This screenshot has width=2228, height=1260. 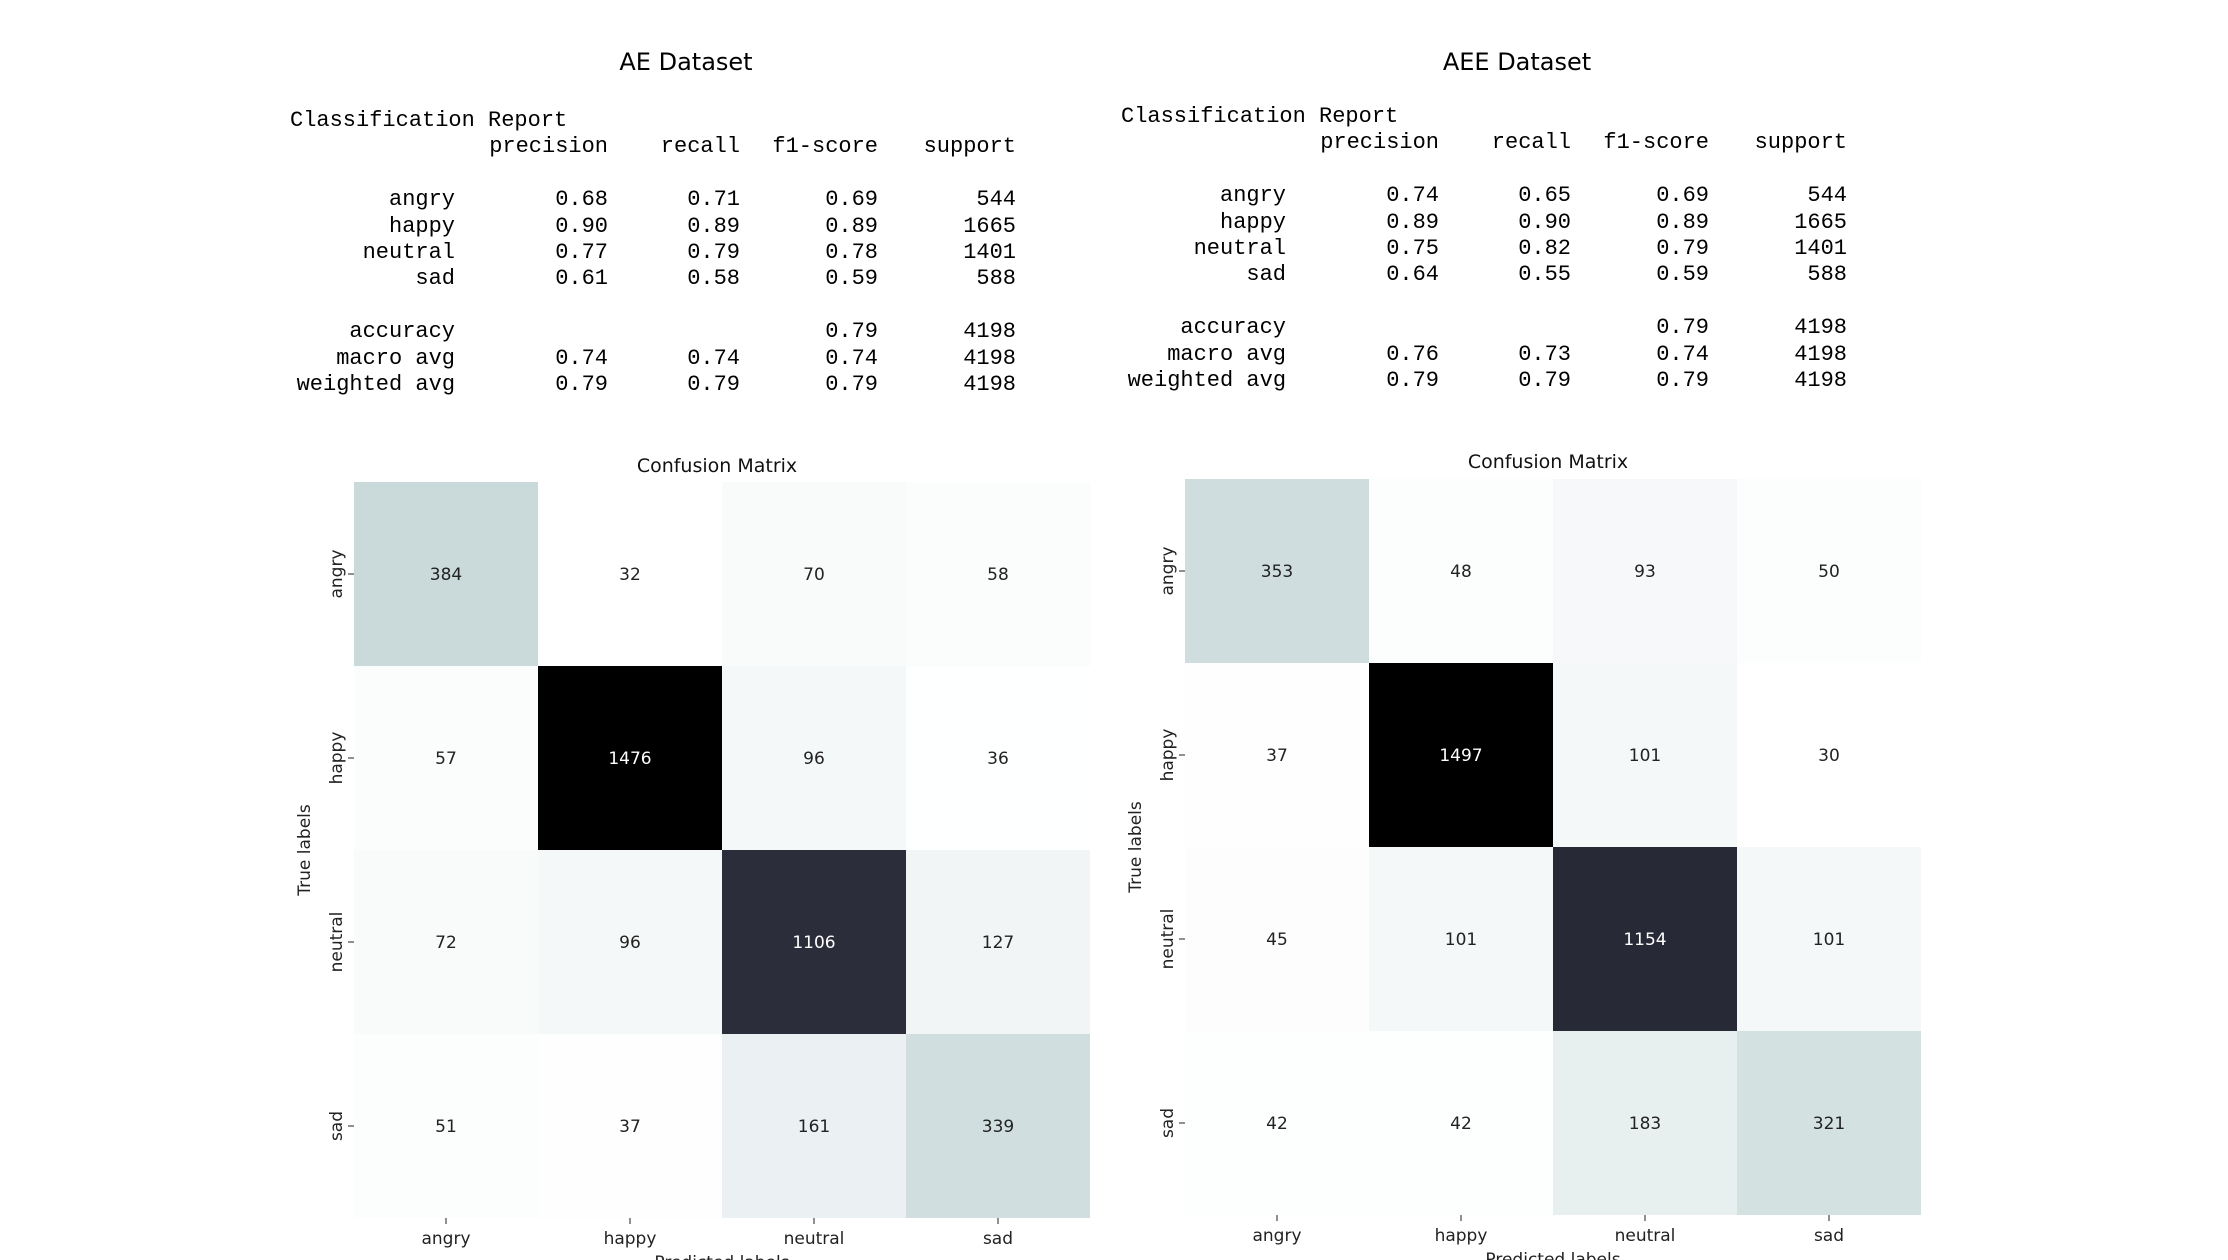 What do you see at coordinates (1820, 222) in the screenshot?
I see `report-value: 1665` at bounding box center [1820, 222].